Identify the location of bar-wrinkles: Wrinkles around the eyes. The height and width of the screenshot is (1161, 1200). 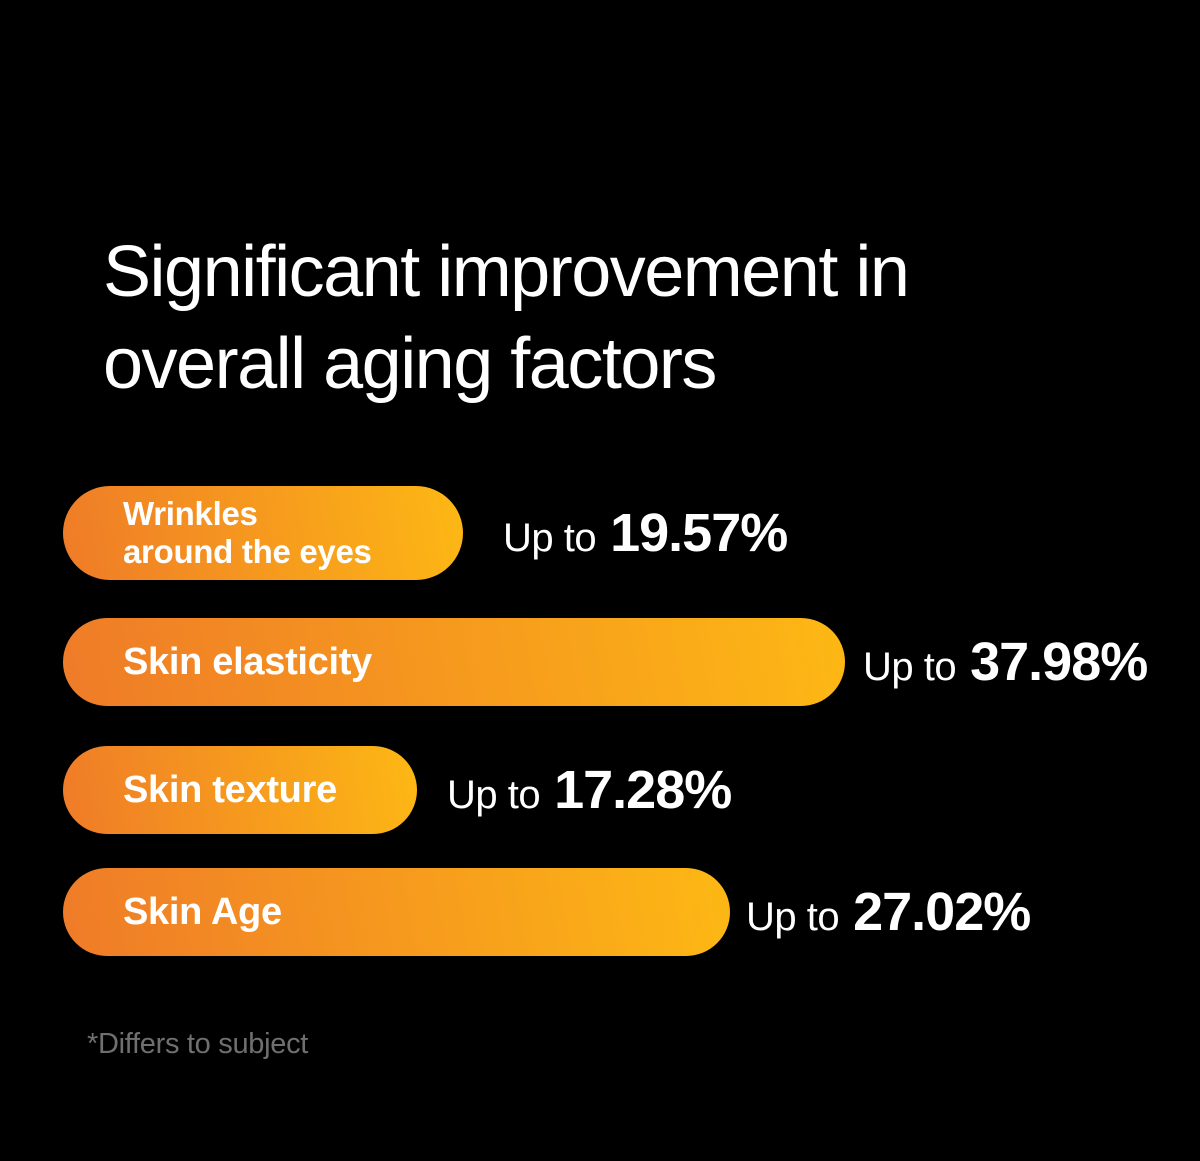
(263, 533).